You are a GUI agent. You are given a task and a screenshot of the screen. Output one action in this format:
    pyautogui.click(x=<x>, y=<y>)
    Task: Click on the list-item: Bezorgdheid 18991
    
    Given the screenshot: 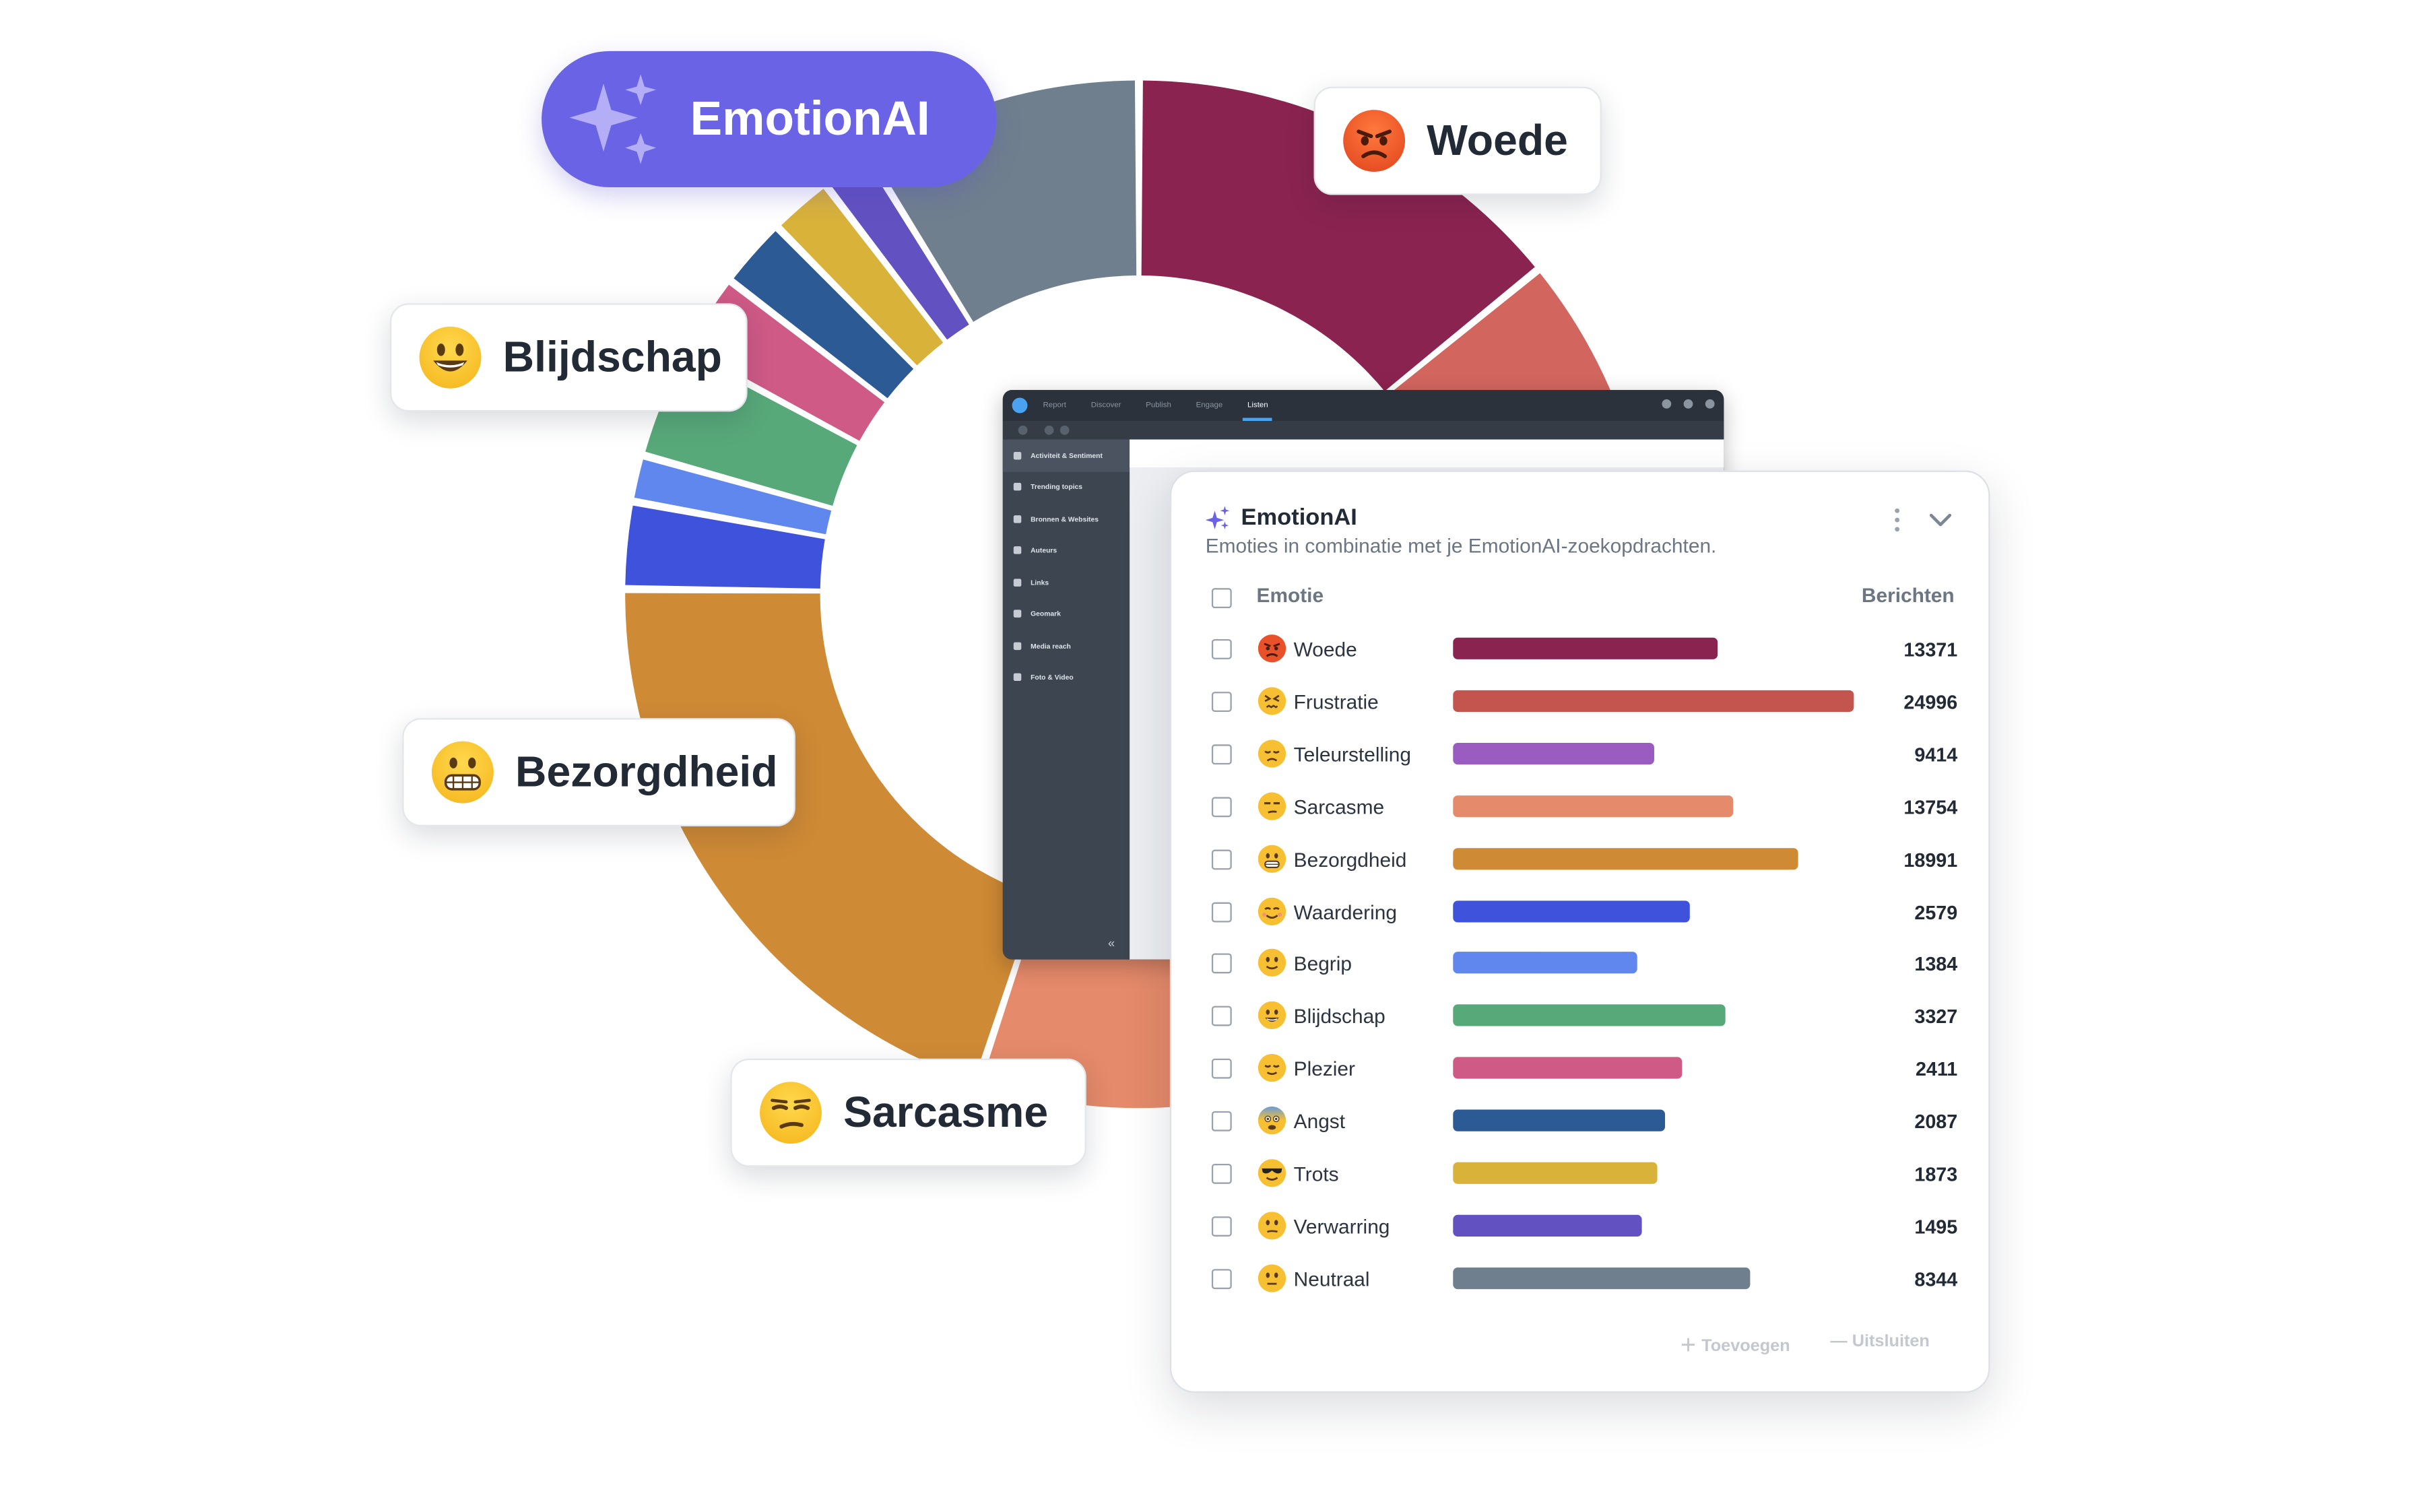 What is the action you would take?
    pyautogui.click(x=1581, y=860)
    